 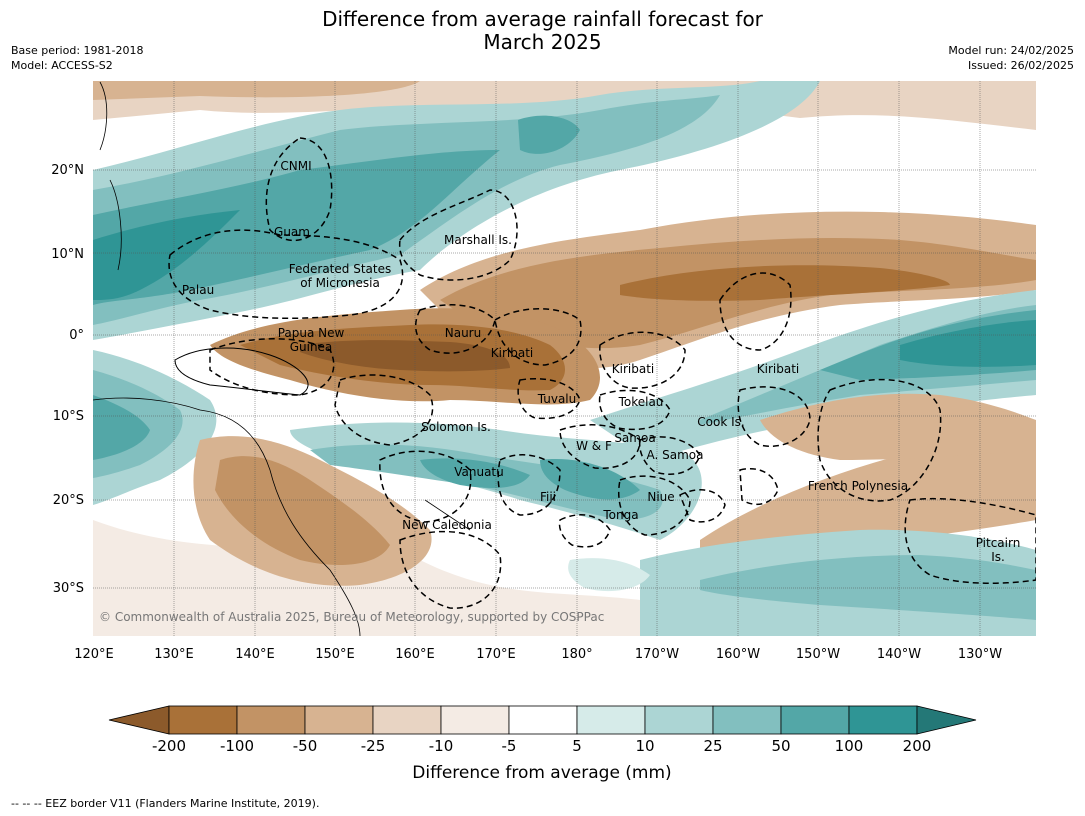 I want to click on colorbar-tick-label: 5, so click(x=577, y=746).